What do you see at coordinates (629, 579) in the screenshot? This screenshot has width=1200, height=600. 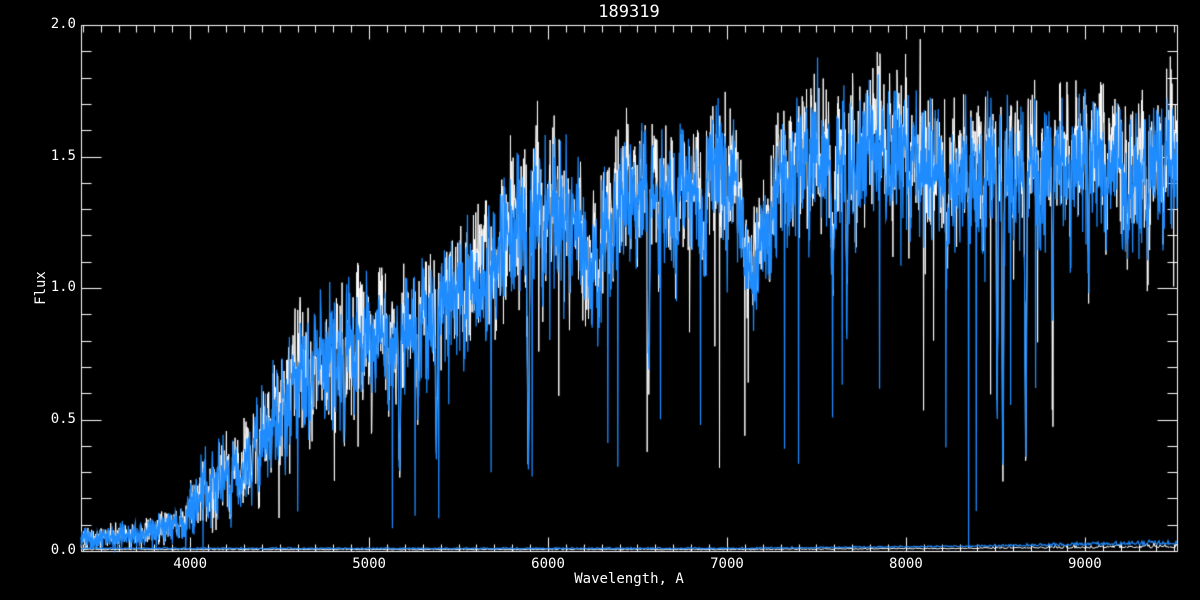 I see `x-axis-title: Wavelength, A` at bounding box center [629, 579].